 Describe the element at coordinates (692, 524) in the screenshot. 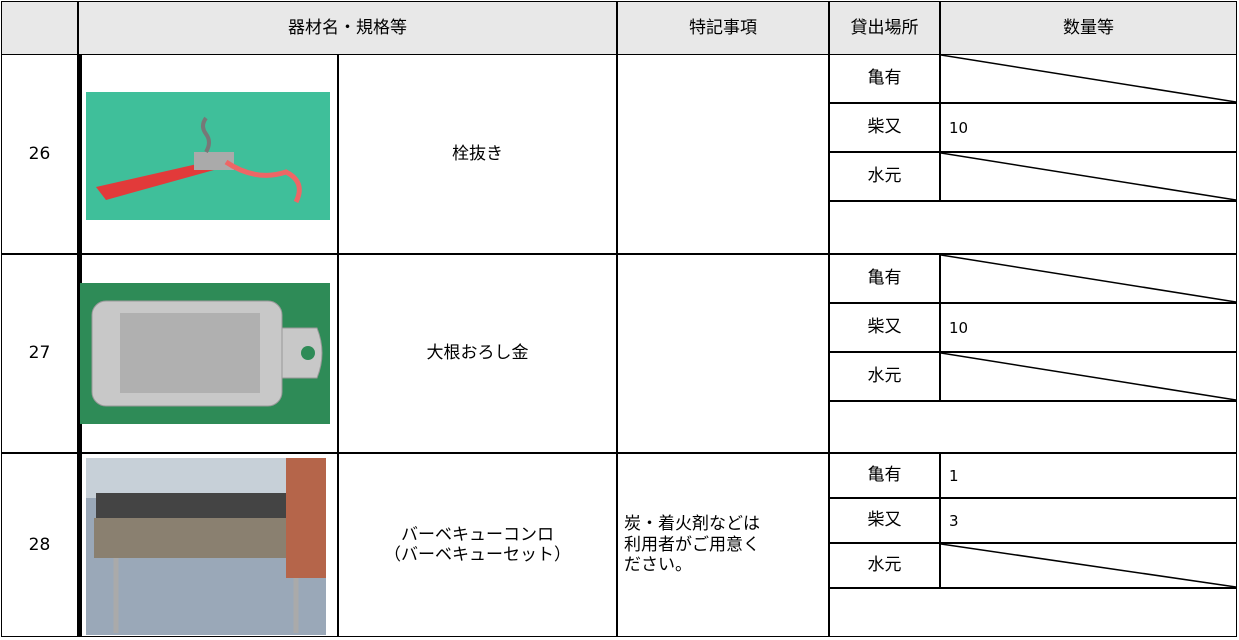

I see `note-line: 炭・着火剤などは` at that location.